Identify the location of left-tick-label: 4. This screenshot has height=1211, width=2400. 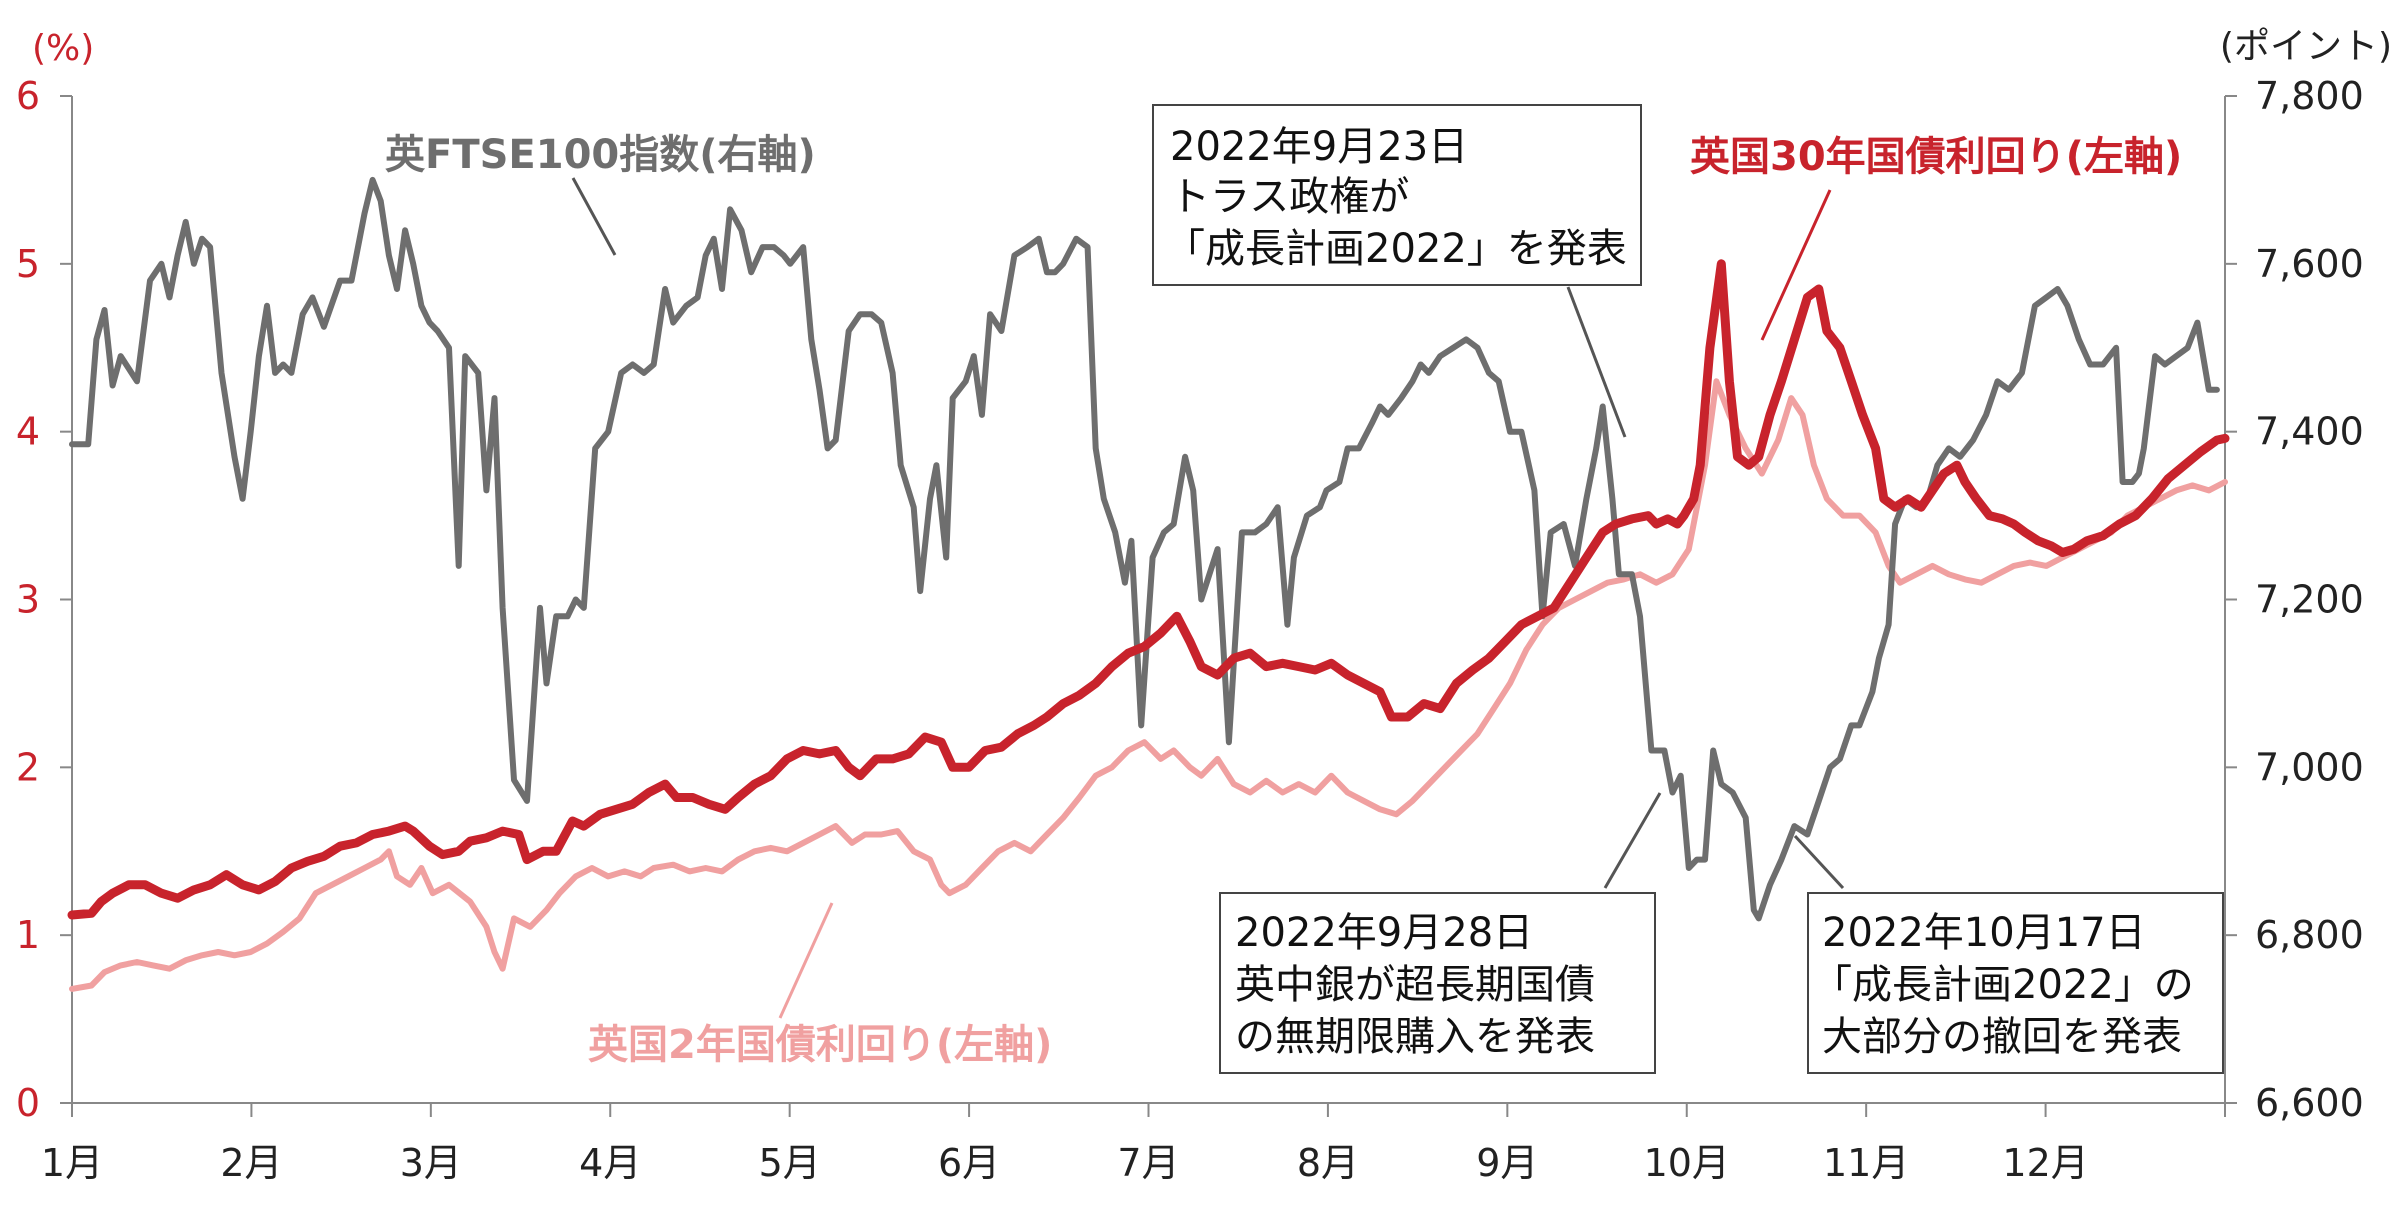
(28, 432).